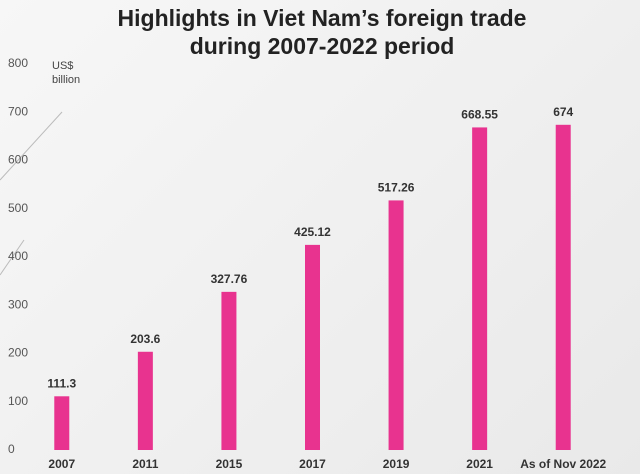  Describe the element at coordinates (18, 208) in the screenshot. I see `y-tick-label: 500` at that location.